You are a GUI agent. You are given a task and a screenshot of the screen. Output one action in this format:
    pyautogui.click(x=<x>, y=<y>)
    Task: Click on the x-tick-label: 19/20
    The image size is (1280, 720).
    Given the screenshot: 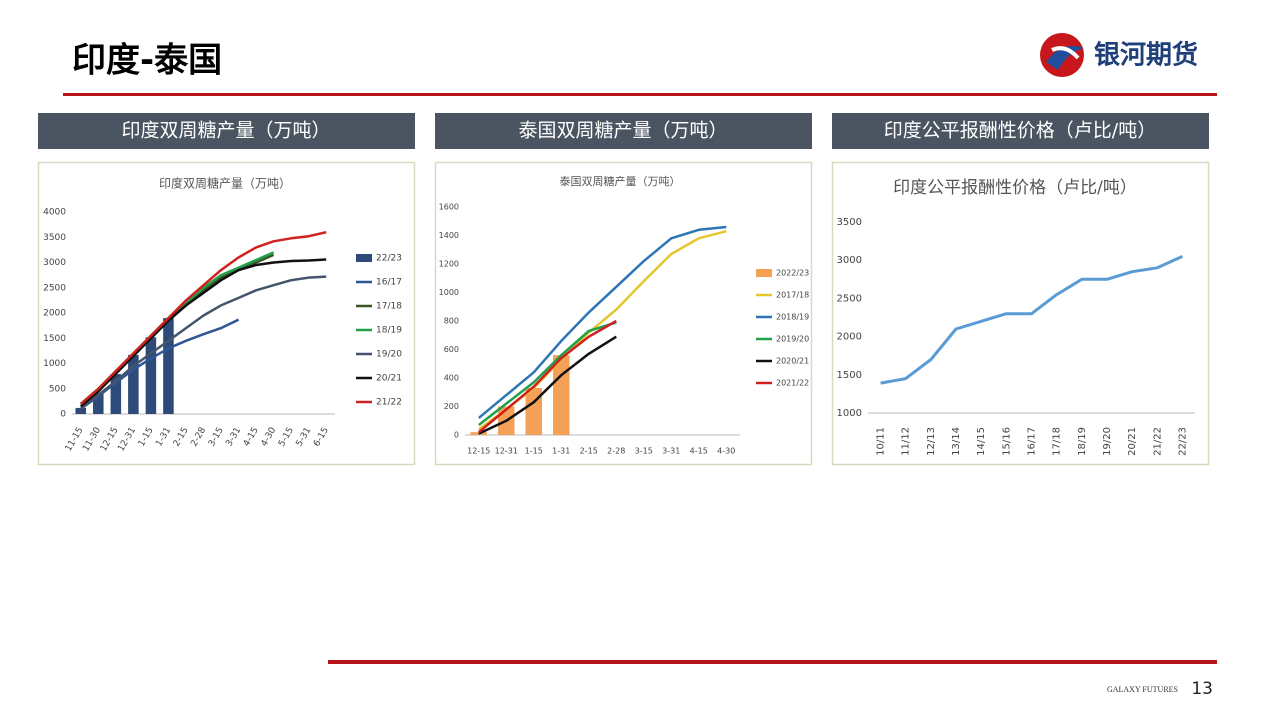 What is the action you would take?
    pyautogui.click(x=1107, y=441)
    